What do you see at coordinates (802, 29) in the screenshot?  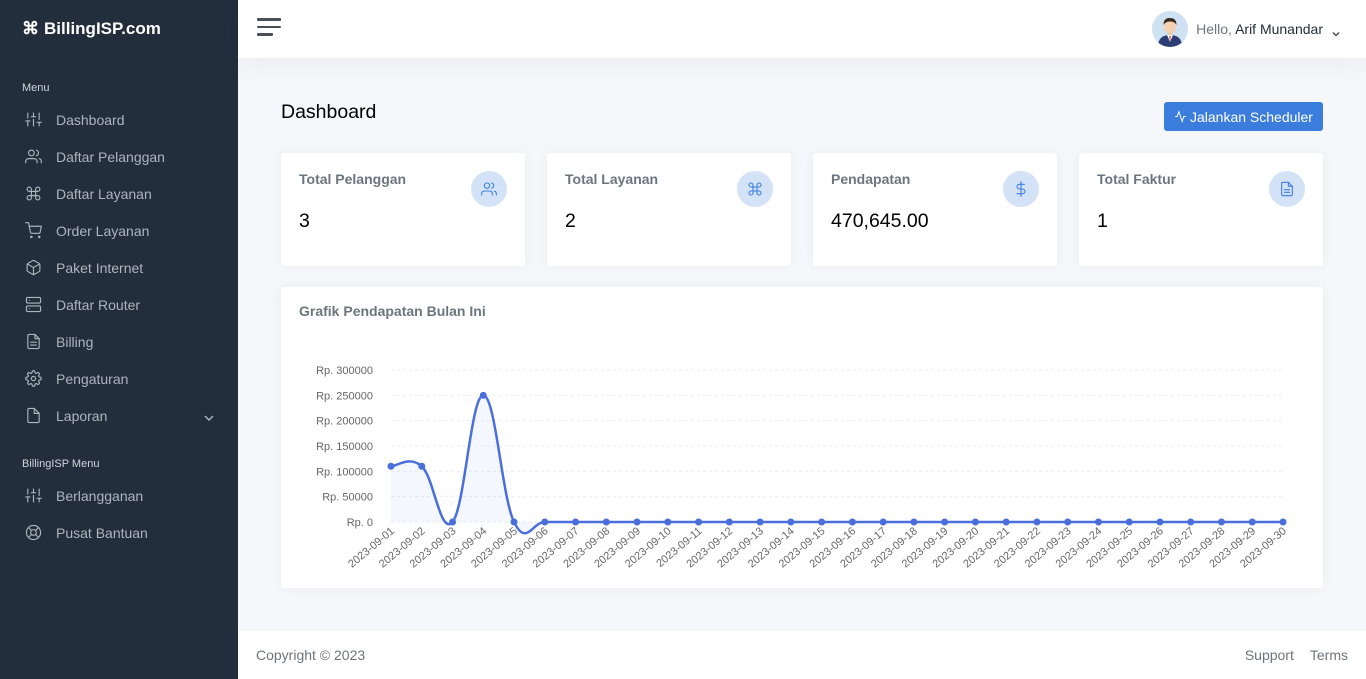 I see `topbar: Hello, Arif Munandar` at bounding box center [802, 29].